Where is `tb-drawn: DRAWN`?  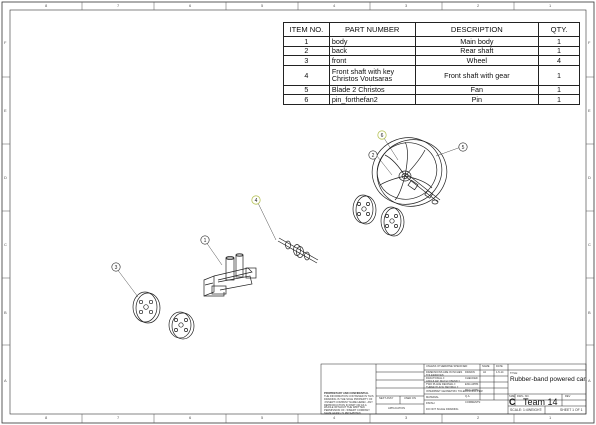
tb-drawn: DRAWN is located at coordinates (470, 372).